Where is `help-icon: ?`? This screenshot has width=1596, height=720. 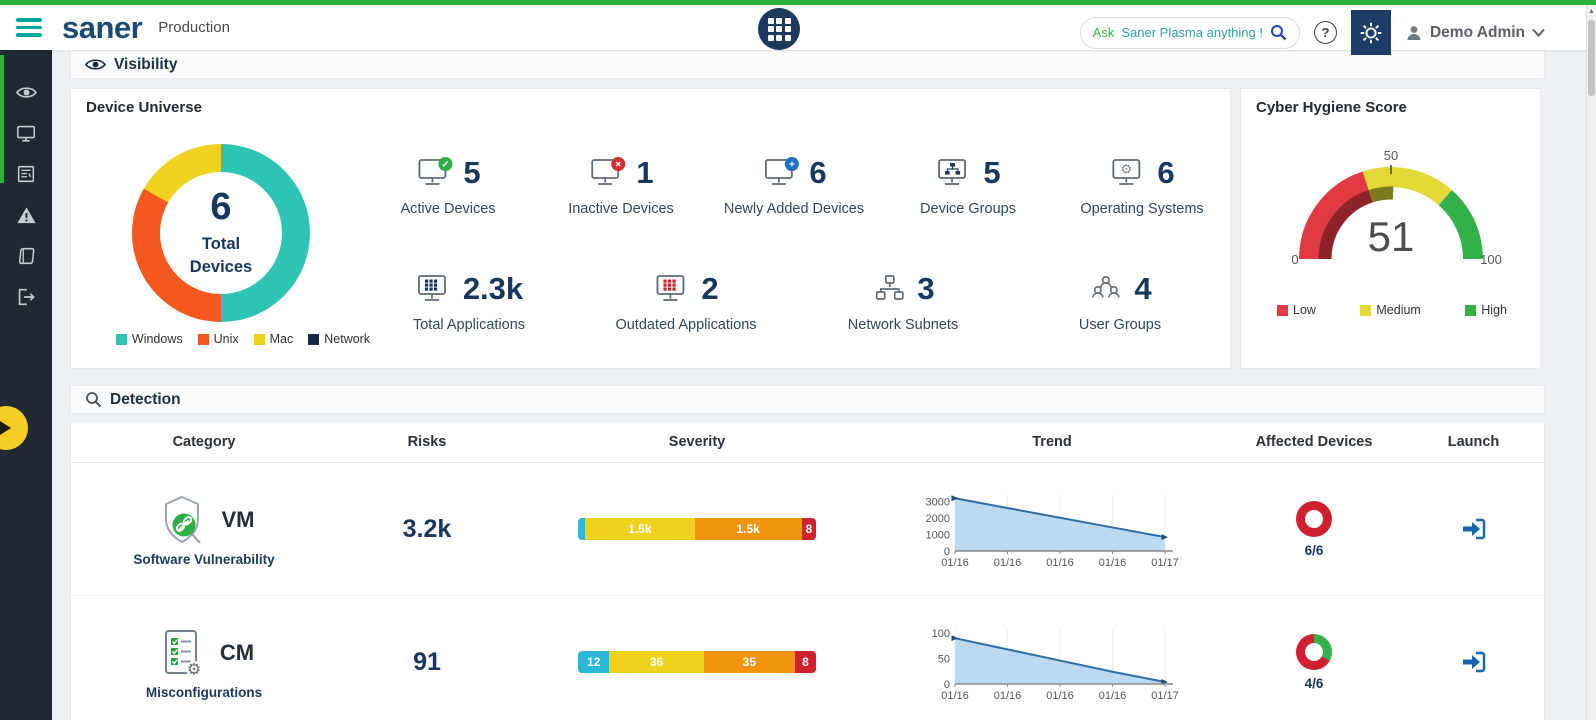 help-icon: ? is located at coordinates (1325, 32).